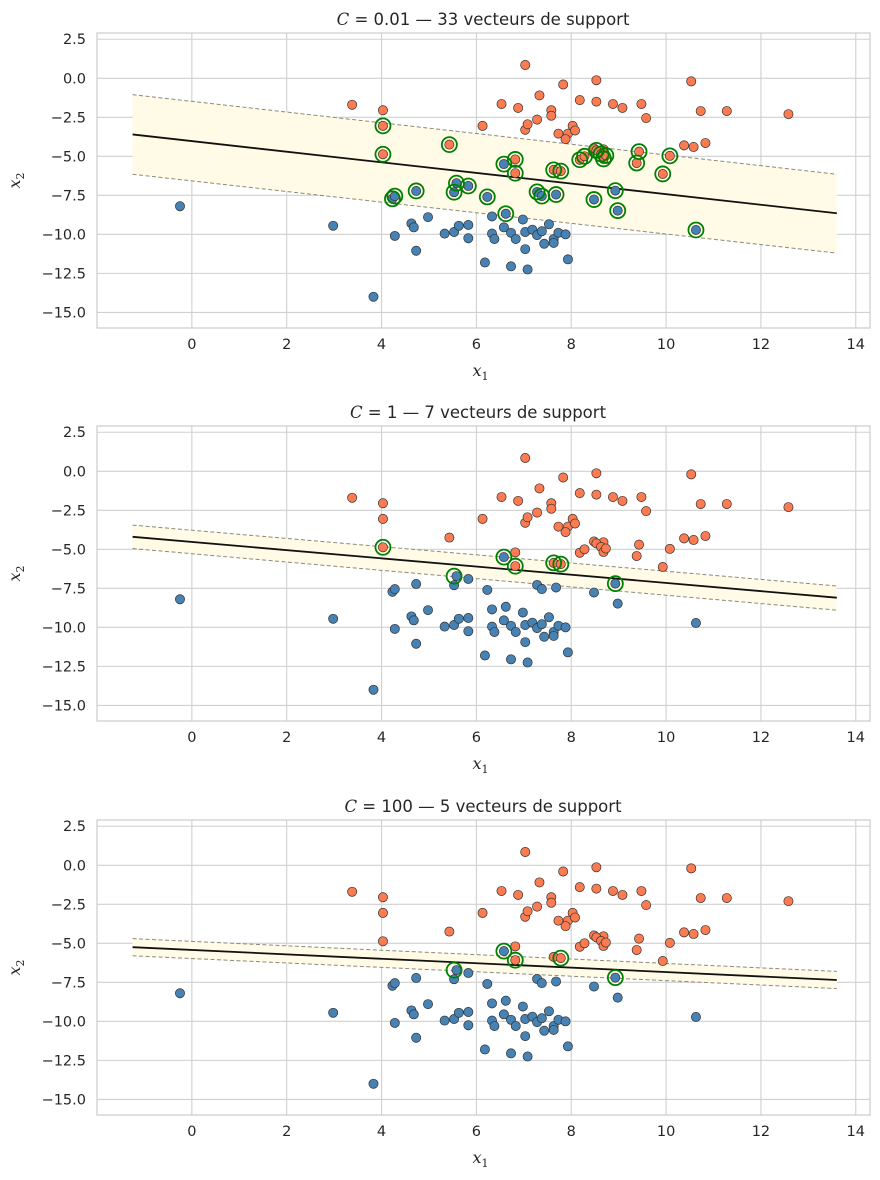 This screenshot has height=1180, width=880. I want to click on x-tick-label: 8, so click(571, 345).